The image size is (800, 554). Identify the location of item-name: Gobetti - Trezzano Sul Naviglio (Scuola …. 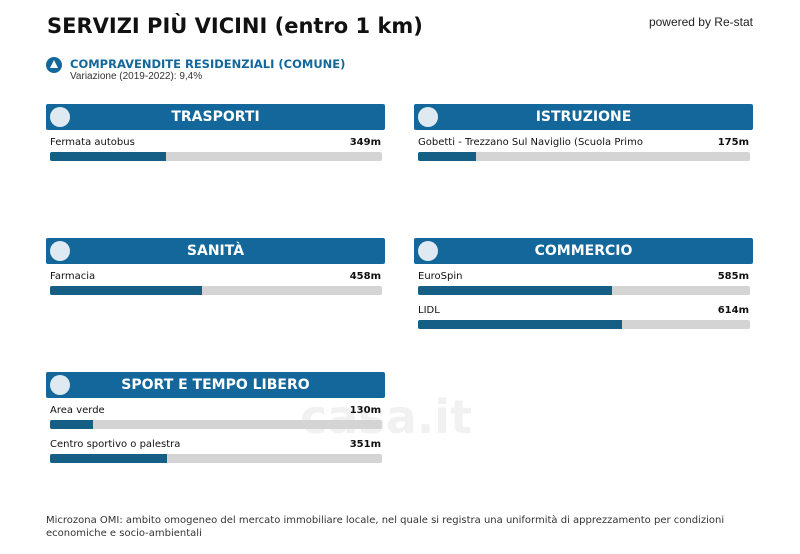
(530, 142).